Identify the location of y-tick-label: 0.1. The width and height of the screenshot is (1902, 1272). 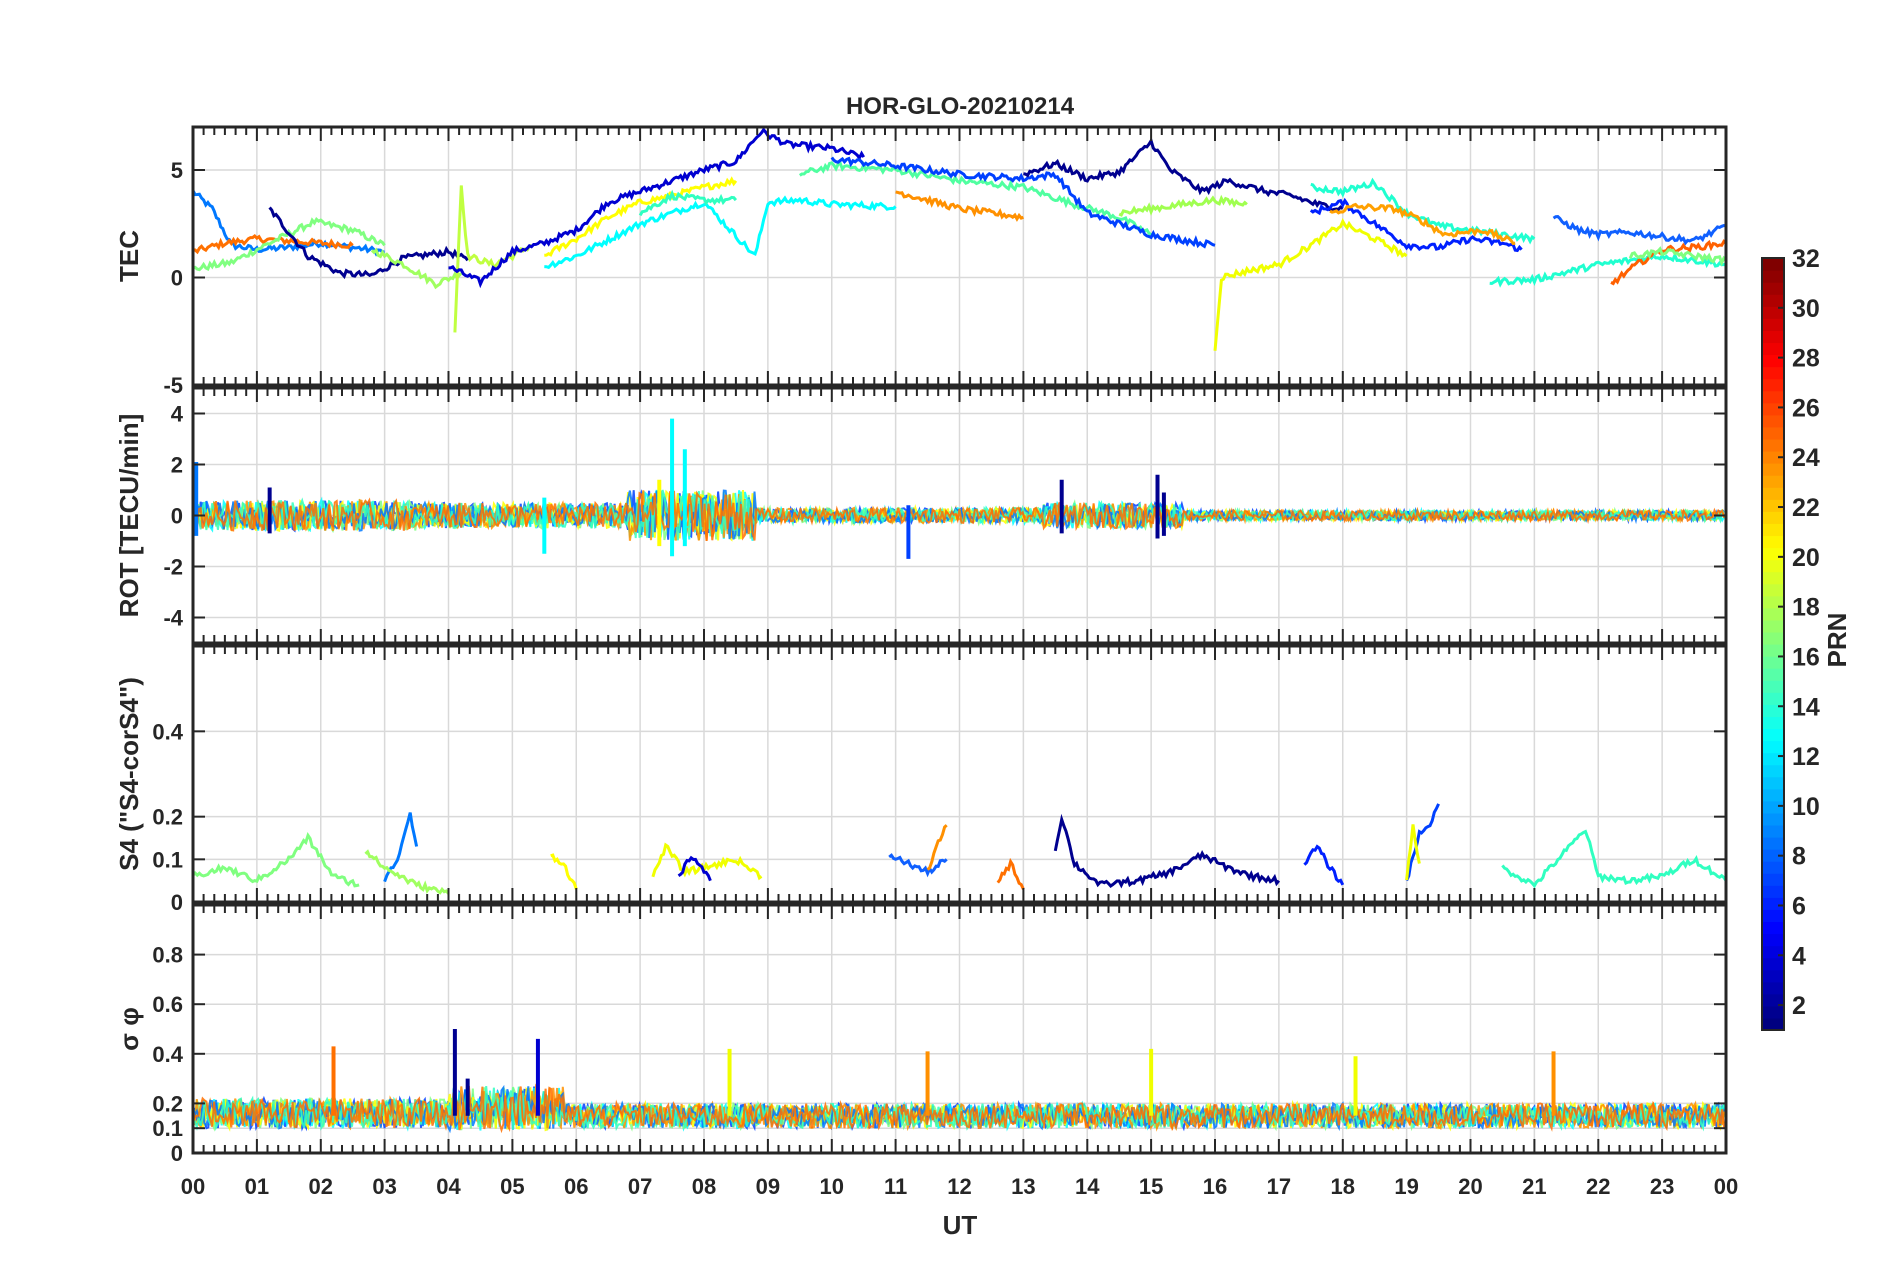
(167, 859).